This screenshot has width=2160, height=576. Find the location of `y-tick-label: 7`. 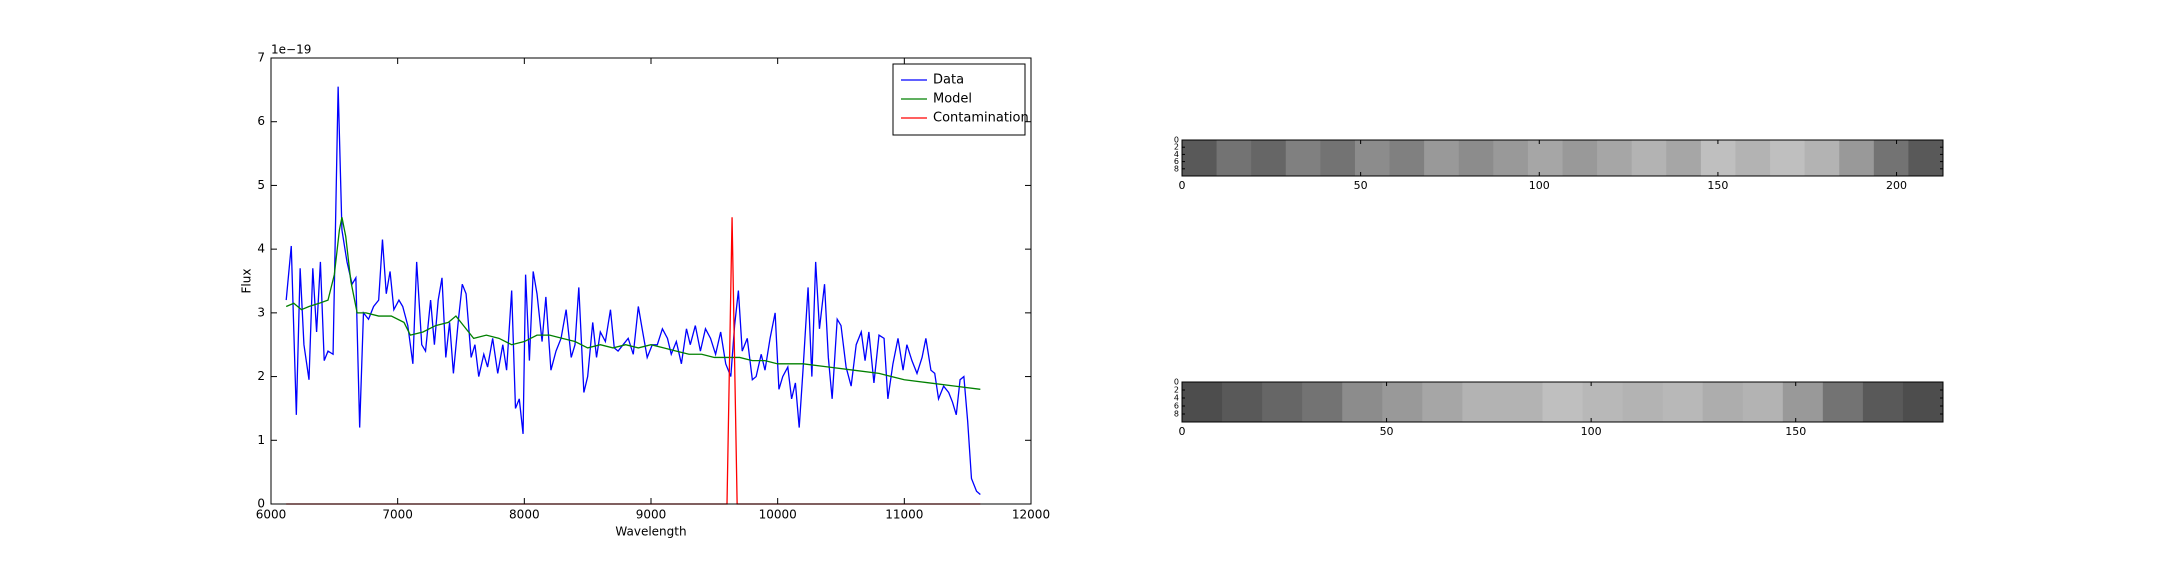

y-tick-label: 7 is located at coordinates (261, 58).